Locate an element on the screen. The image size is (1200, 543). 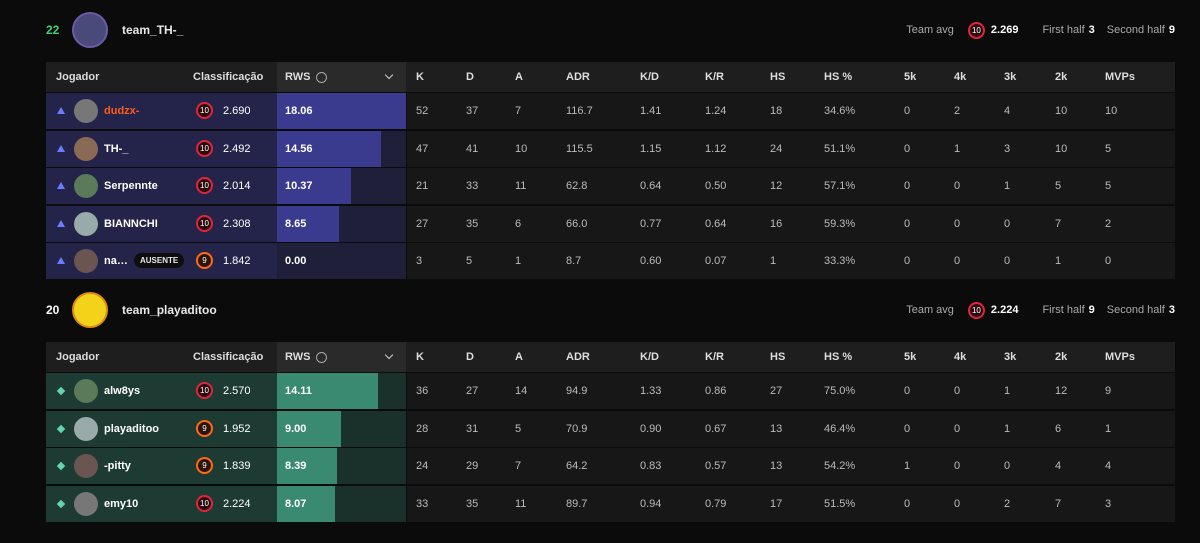
team-summary: Team avg 10 2.224 First half 9 Second half 3 is located at coordinates (1040, 310).